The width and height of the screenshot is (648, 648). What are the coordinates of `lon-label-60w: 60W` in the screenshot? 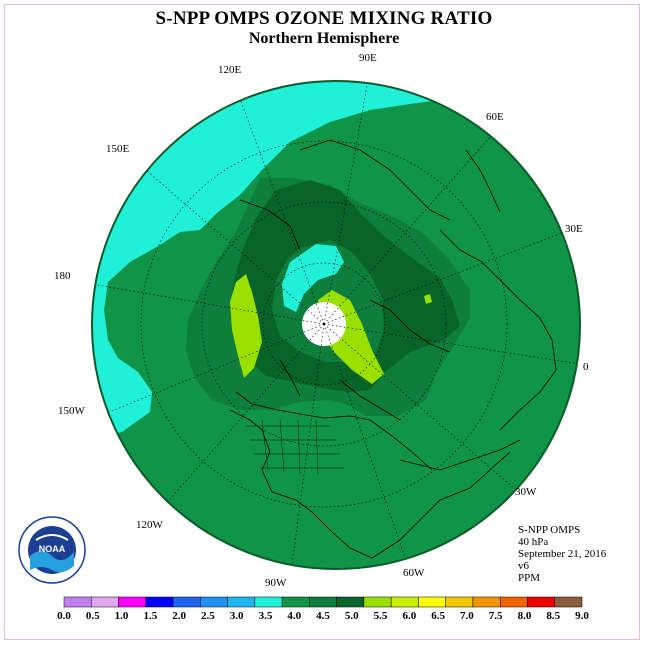 It's located at (414, 573).